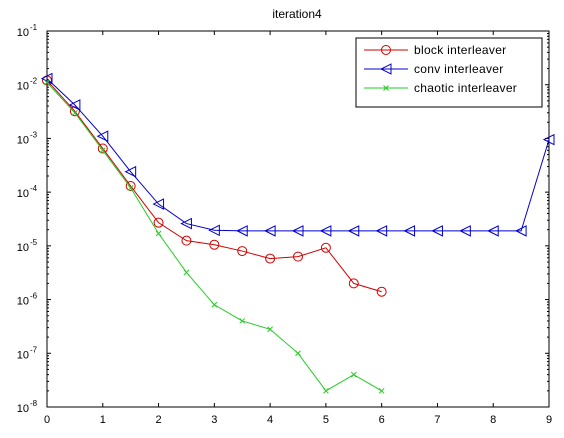  Describe the element at coordinates (465, 88) in the screenshot. I see `legend-label: chaotic interleaver` at that location.